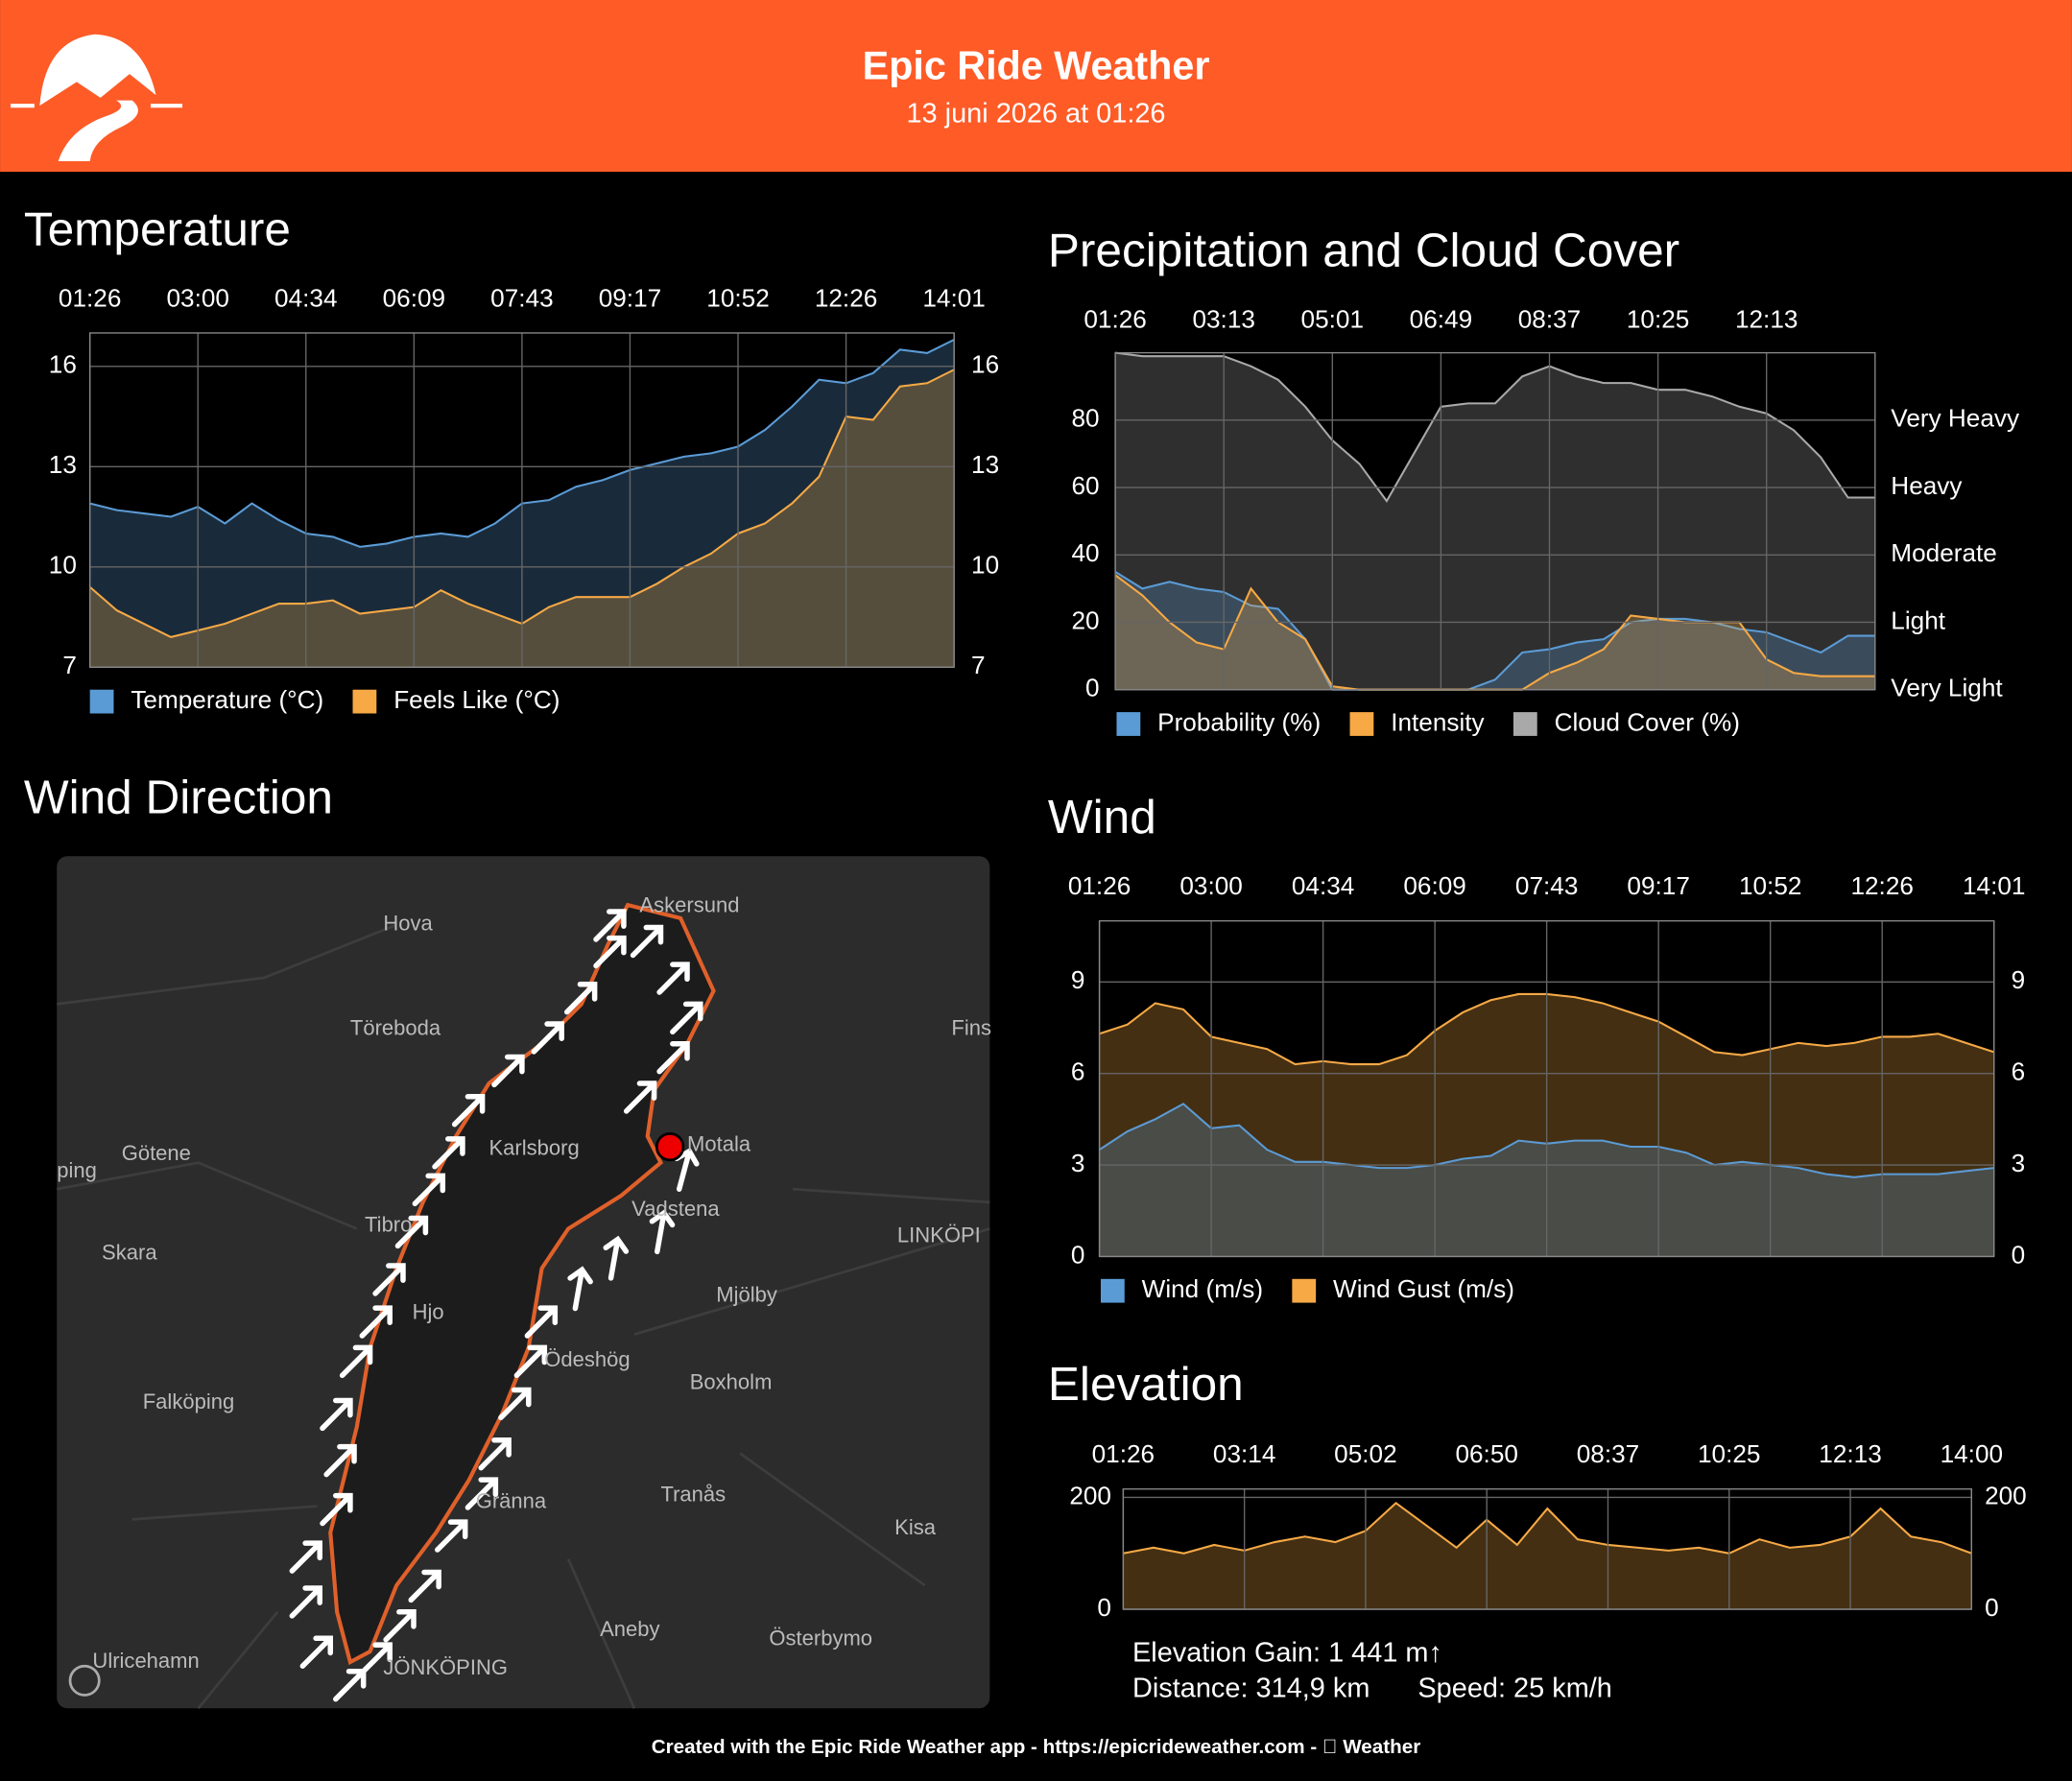 This screenshot has height=1781, width=2072. What do you see at coordinates (1944, 553) in the screenshot?
I see `y2-tick-label: Moderate` at bounding box center [1944, 553].